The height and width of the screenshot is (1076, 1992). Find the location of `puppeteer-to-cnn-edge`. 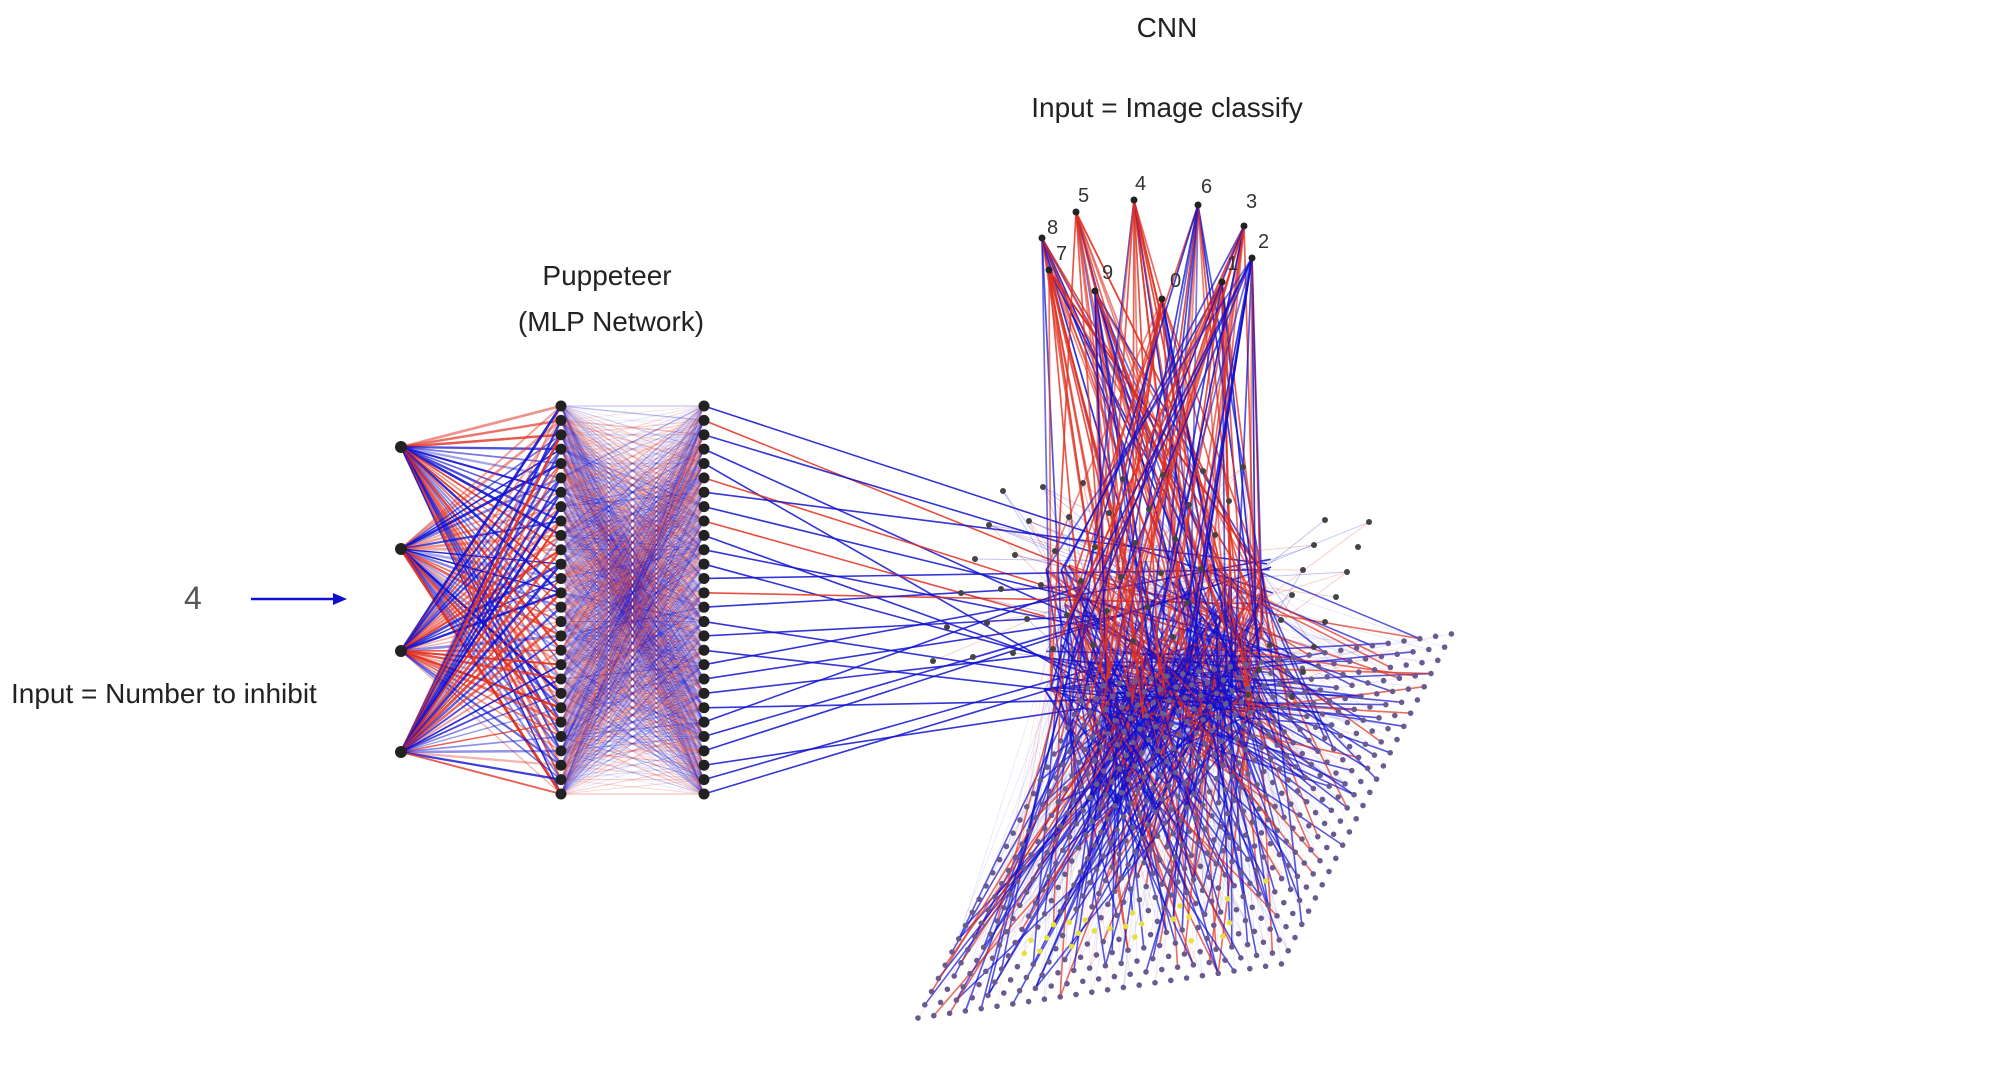

puppeteer-to-cnn-edge is located at coordinates (899, 625).